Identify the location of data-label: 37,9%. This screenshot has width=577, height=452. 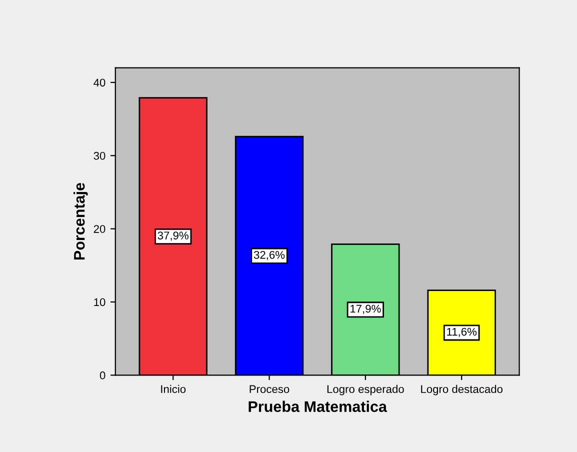
(173, 236).